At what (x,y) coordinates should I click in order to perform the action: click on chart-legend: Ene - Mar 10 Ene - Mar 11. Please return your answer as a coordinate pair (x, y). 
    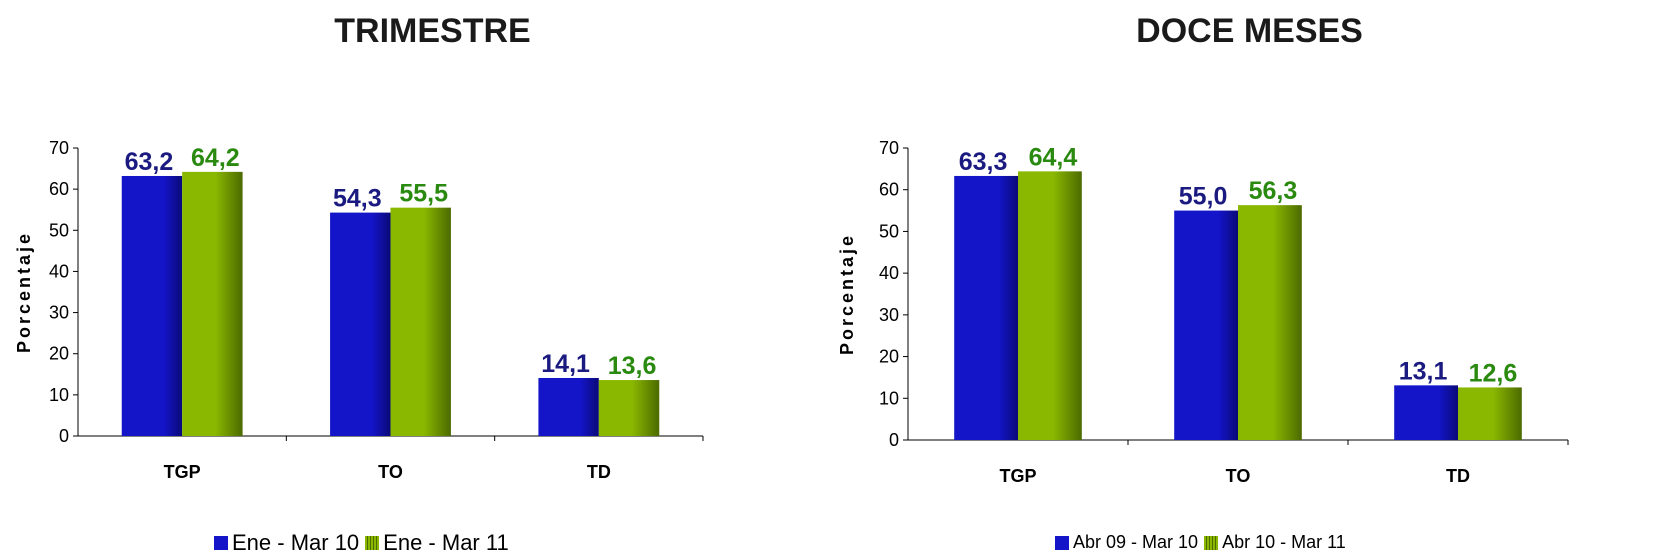
    Looking at the image, I should click on (361, 543).